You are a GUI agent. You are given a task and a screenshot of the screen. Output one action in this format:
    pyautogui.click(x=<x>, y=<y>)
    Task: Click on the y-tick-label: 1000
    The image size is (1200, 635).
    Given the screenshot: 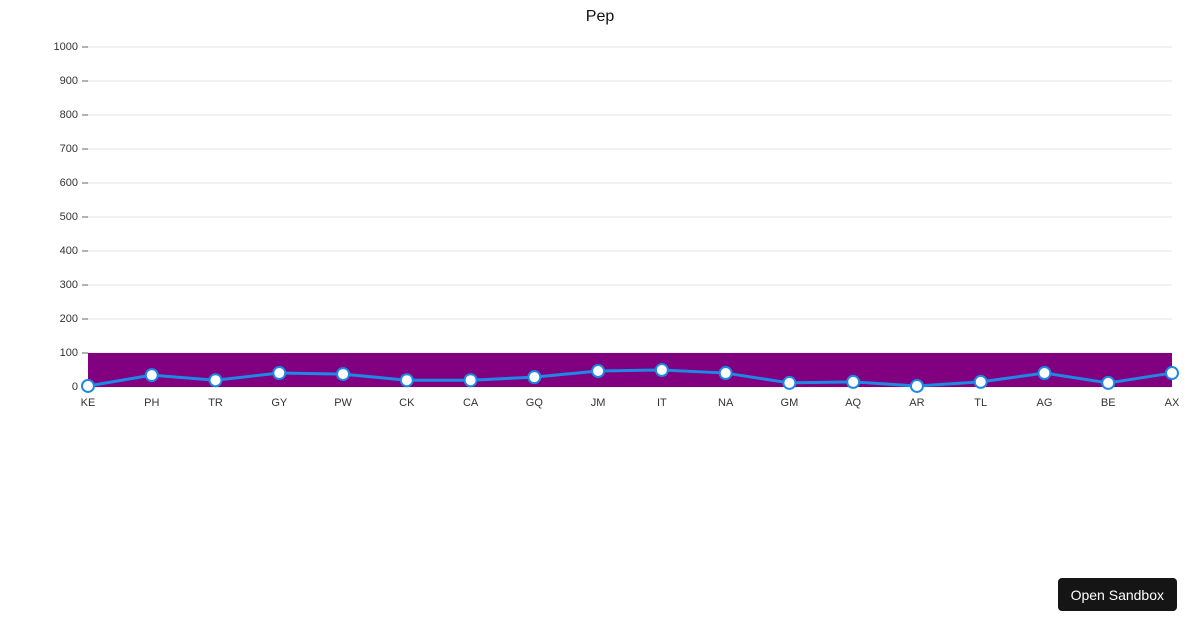 What is the action you would take?
    pyautogui.click(x=66, y=47)
    